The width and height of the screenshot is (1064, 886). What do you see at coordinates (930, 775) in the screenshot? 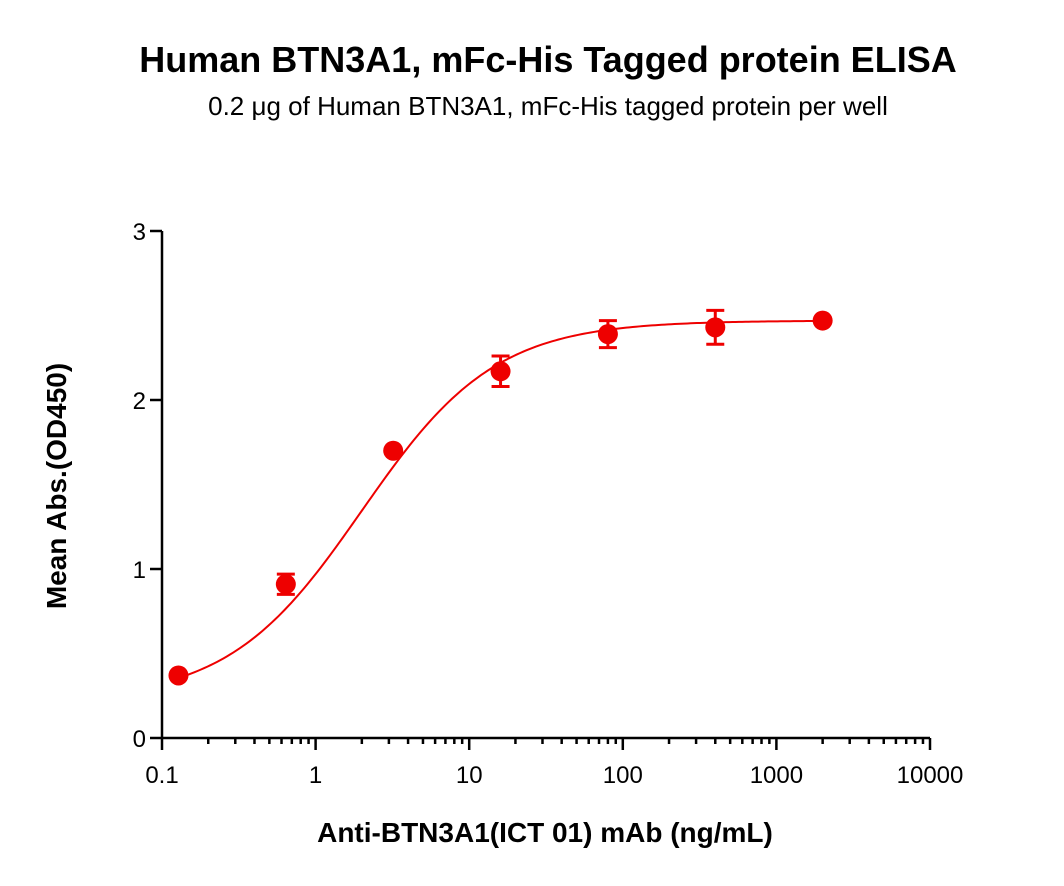
I see `x-tick-label: 10000` at bounding box center [930, 775].